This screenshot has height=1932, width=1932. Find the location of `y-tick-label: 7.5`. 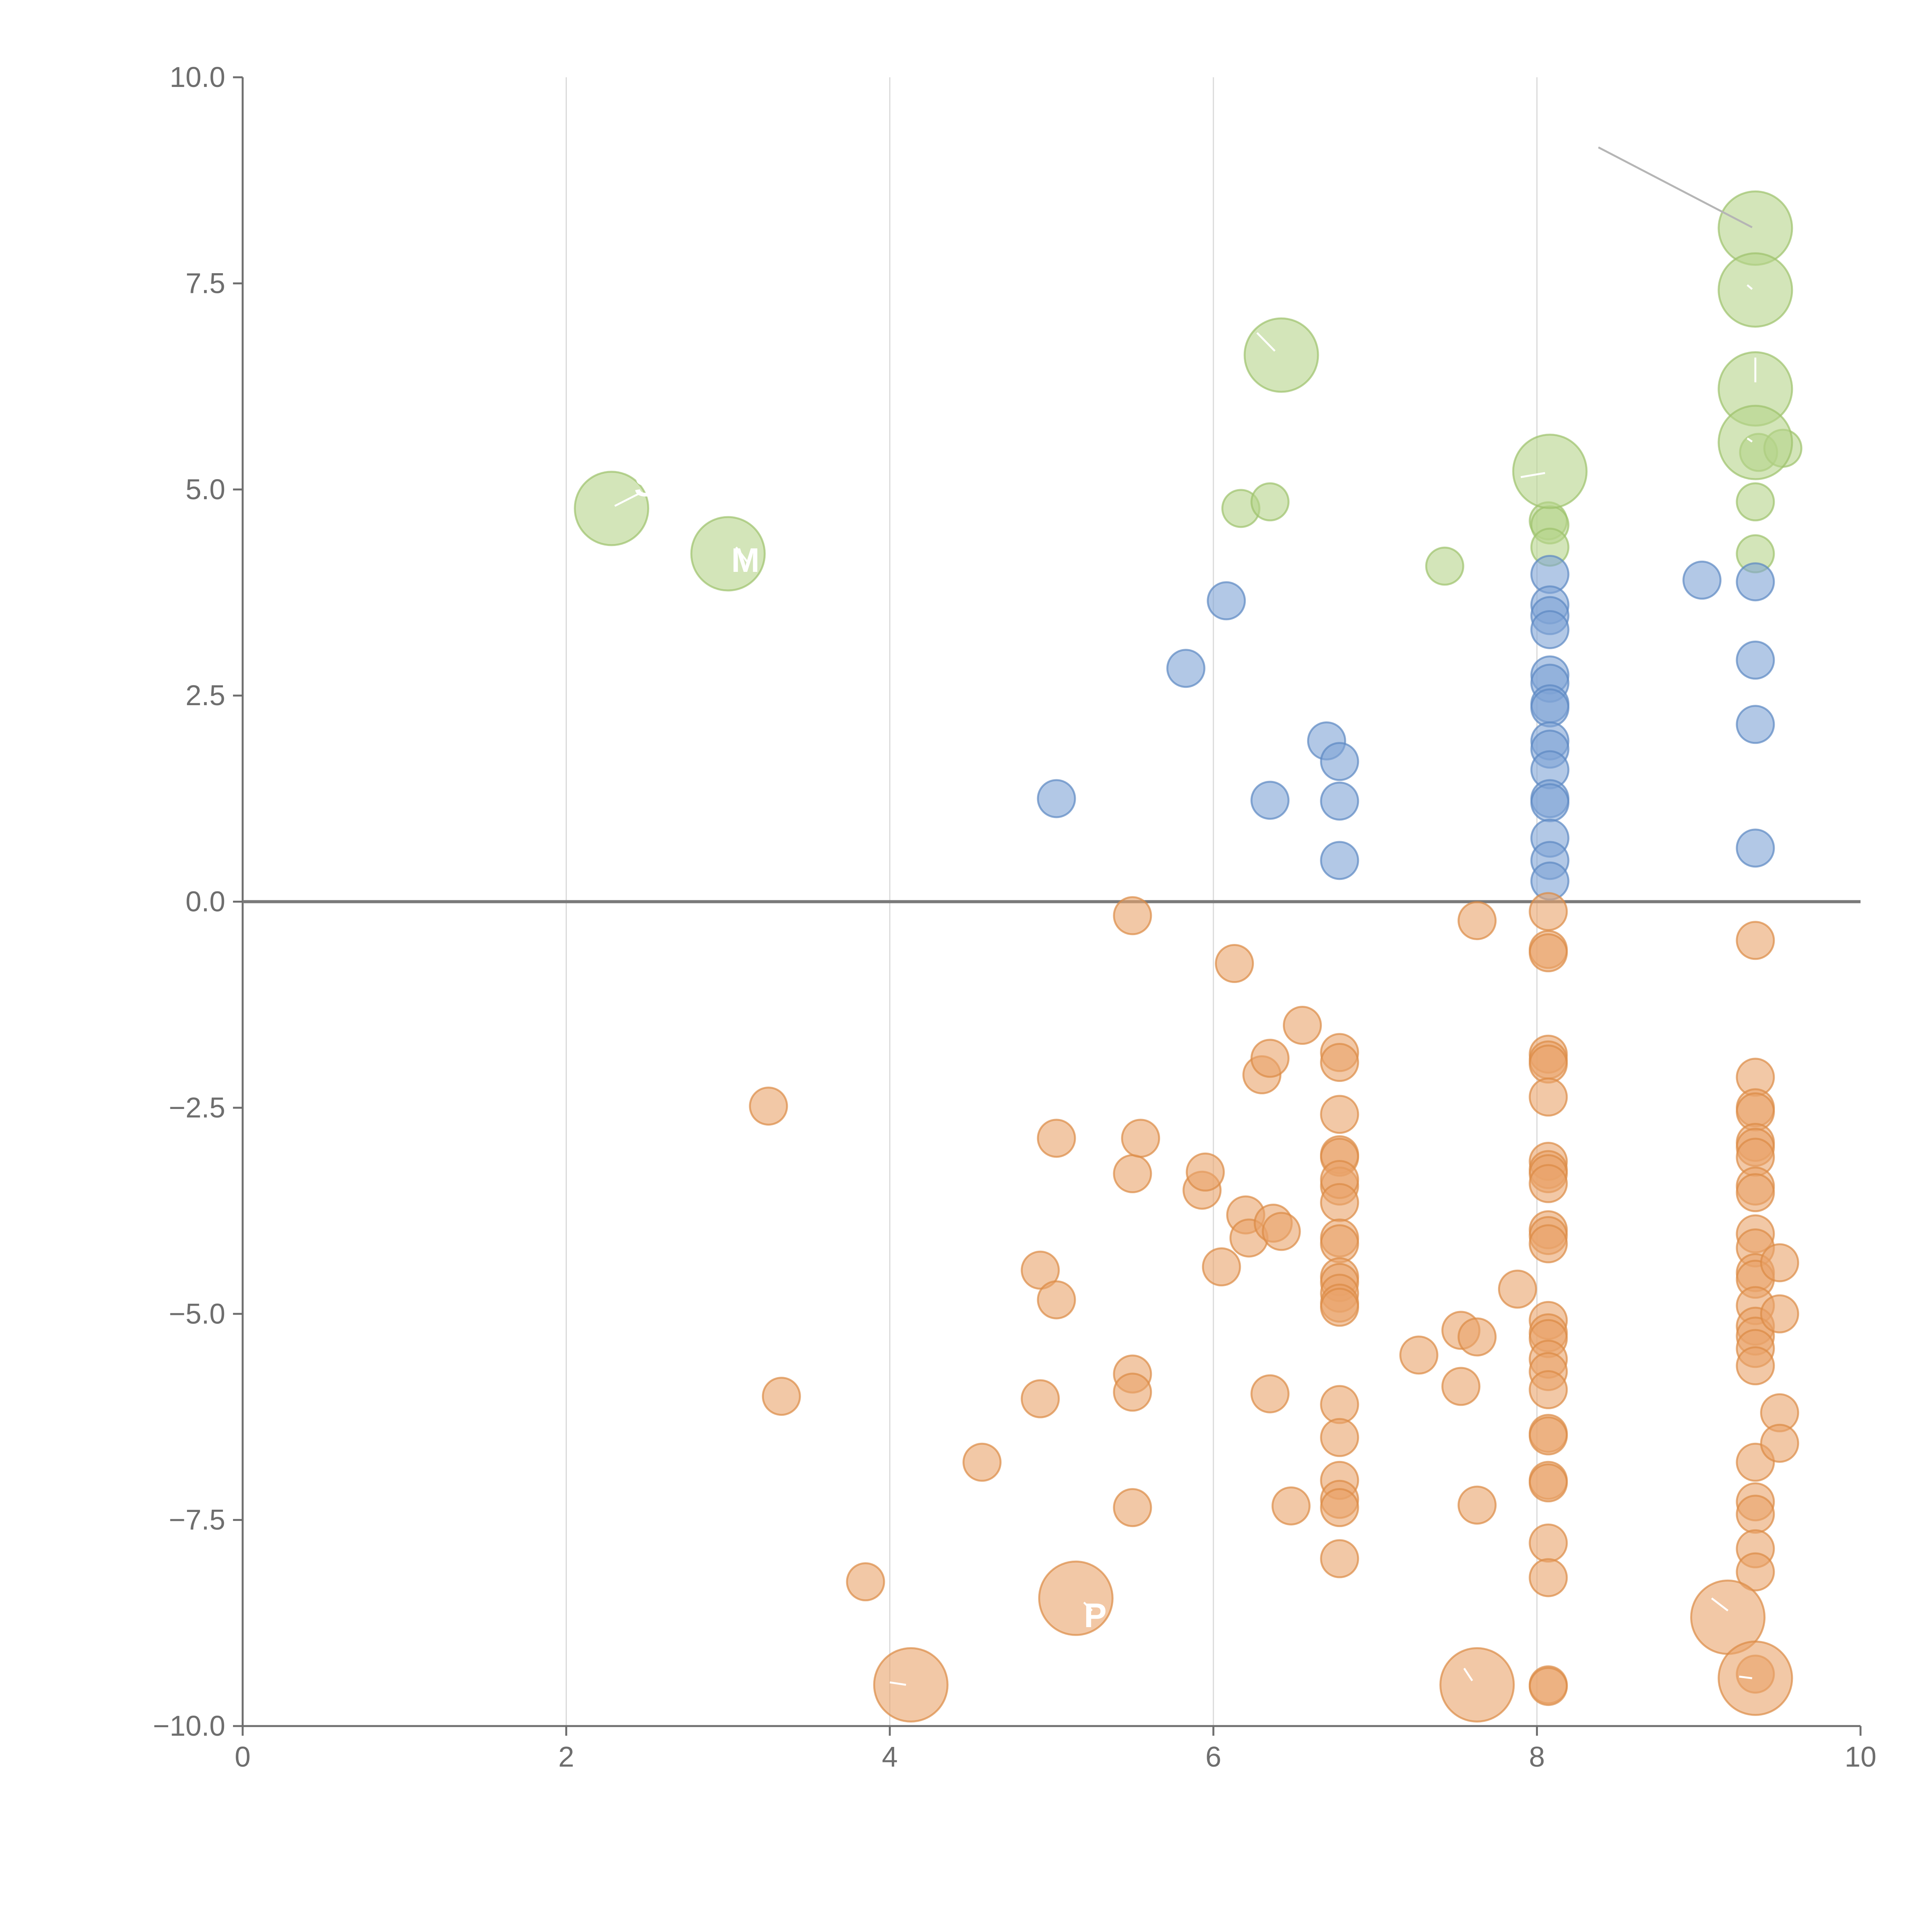

y-tick-label: 7.5 is located at coordinates (205, 283).